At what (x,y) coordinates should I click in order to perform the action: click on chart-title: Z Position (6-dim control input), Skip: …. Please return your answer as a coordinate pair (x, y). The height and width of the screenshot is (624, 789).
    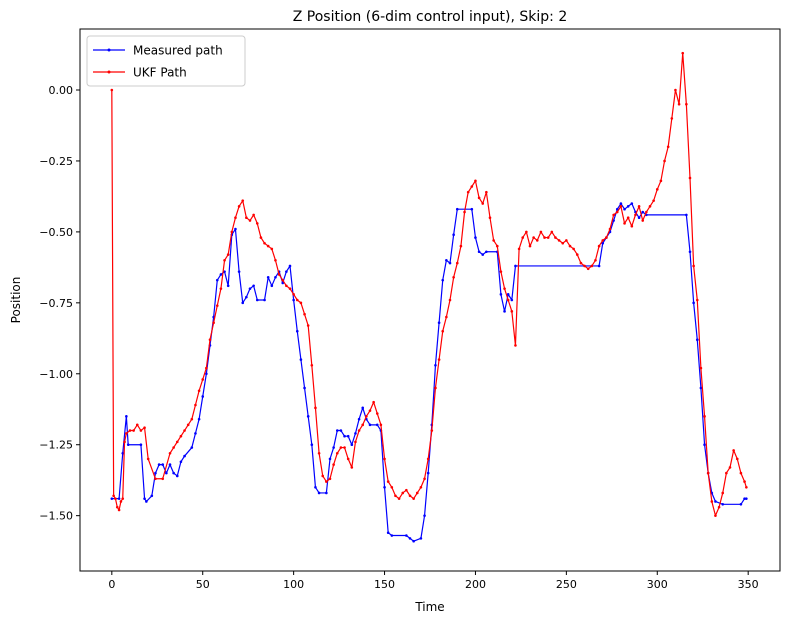
    Looking at the image, I should click on (430, 17).